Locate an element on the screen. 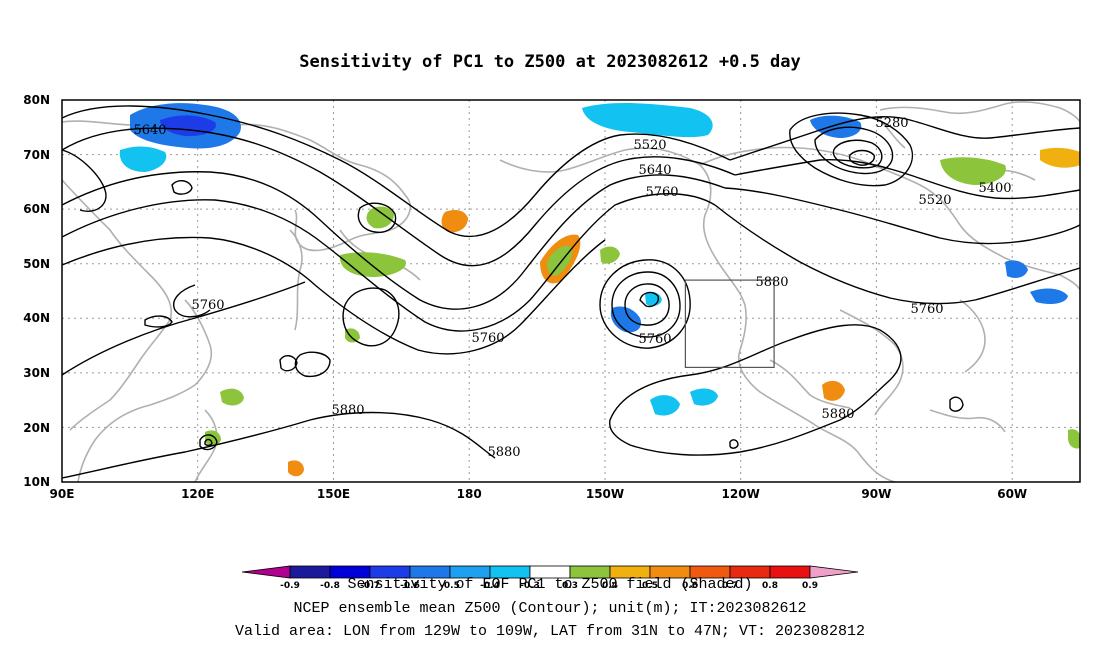  colorbar-tick-label: -0.3 is located at coordinates (530, 586).